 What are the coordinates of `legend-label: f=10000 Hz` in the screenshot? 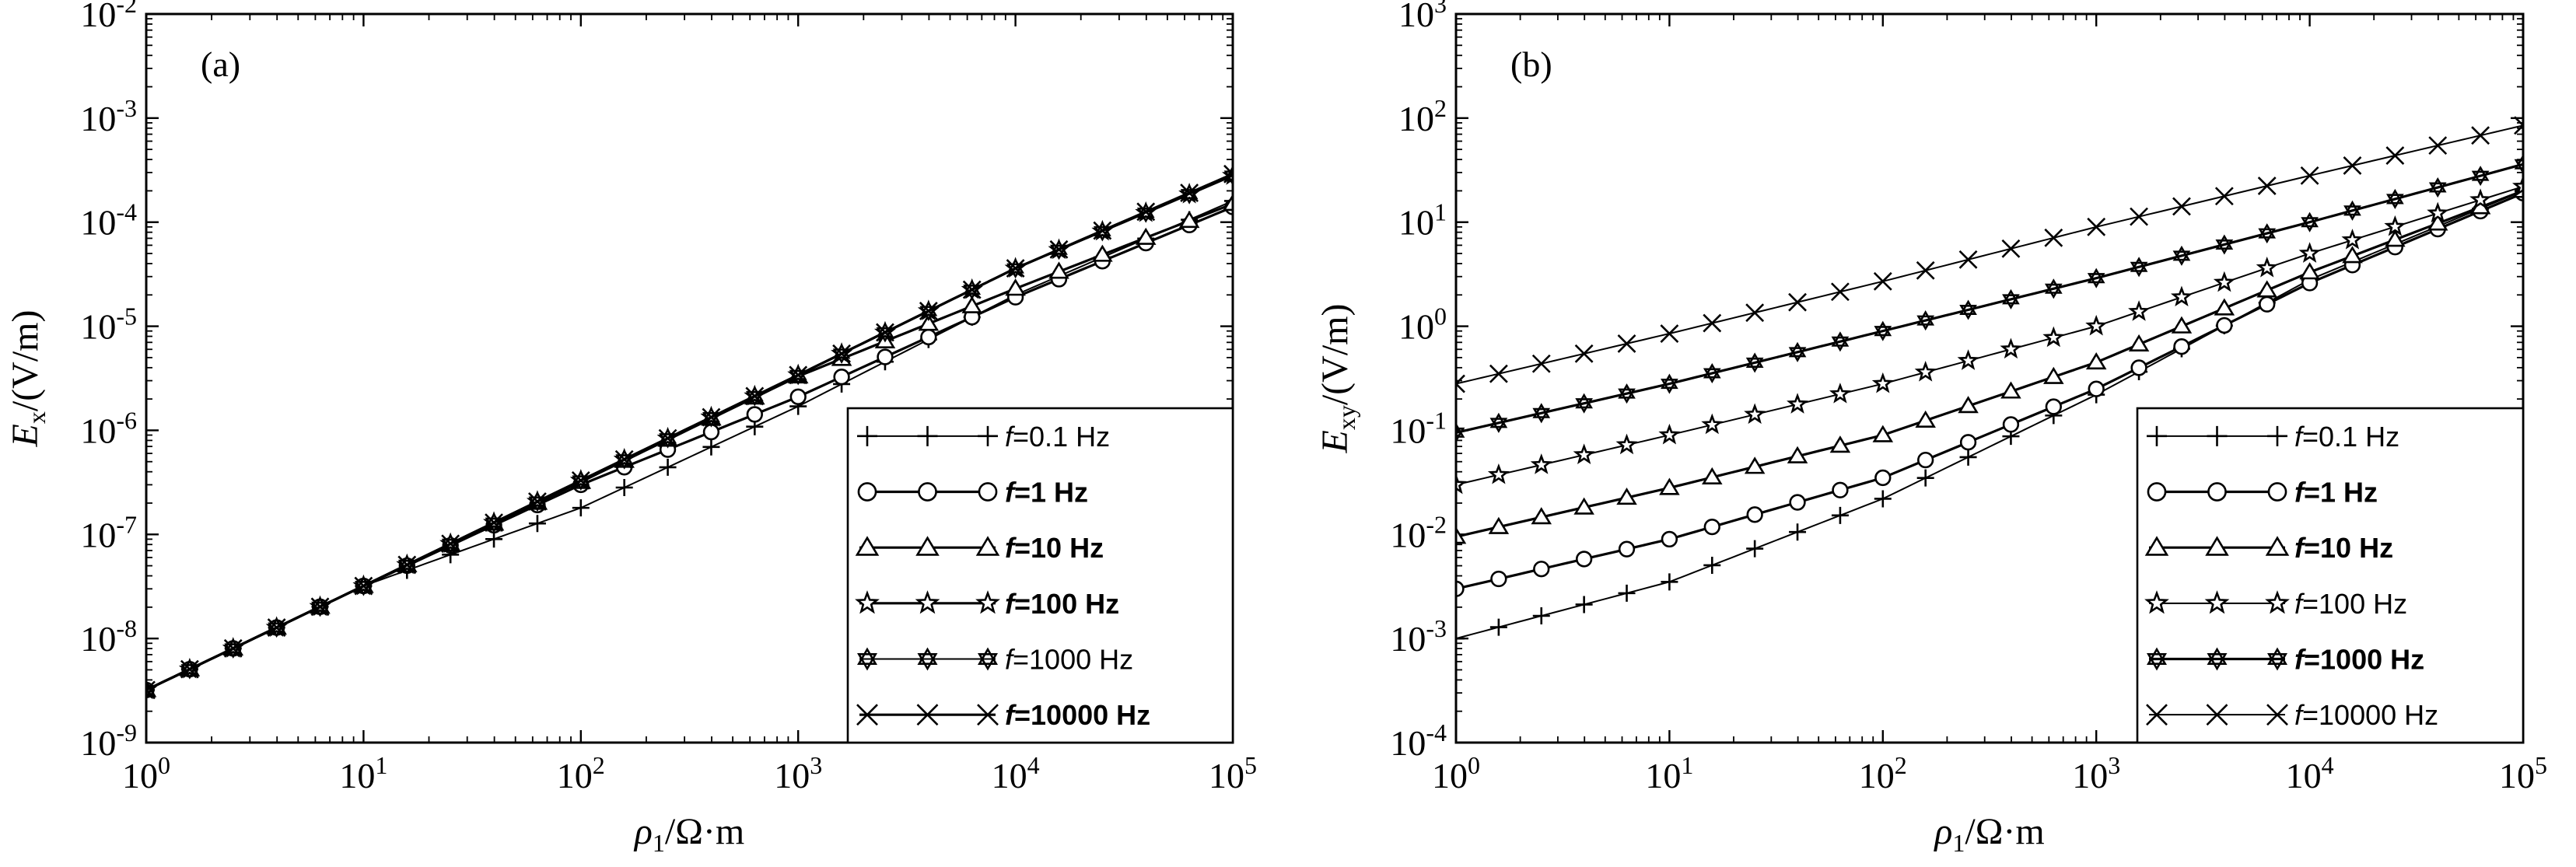 It's located at (2366, 715).